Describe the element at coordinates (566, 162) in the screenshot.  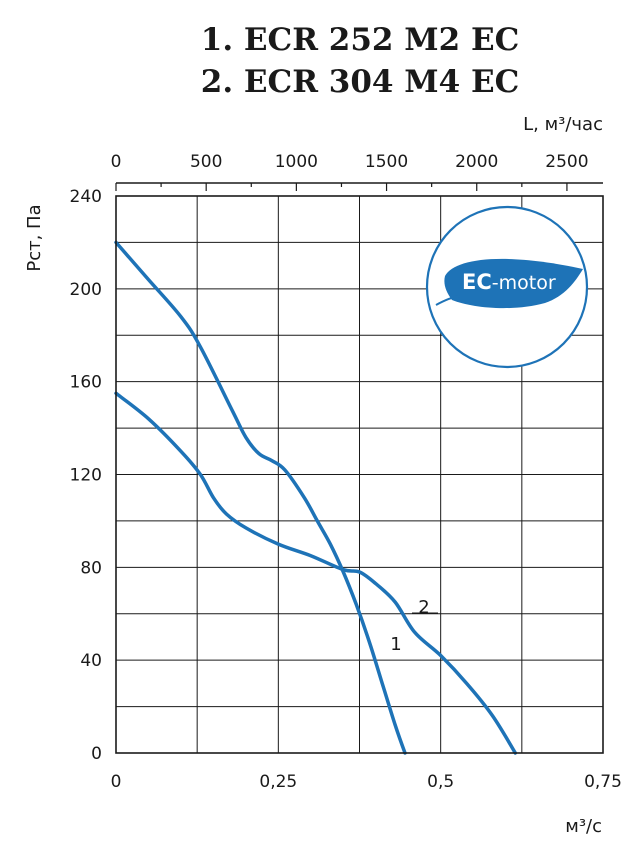
I see `x2-tick-label: 2500` at that location.